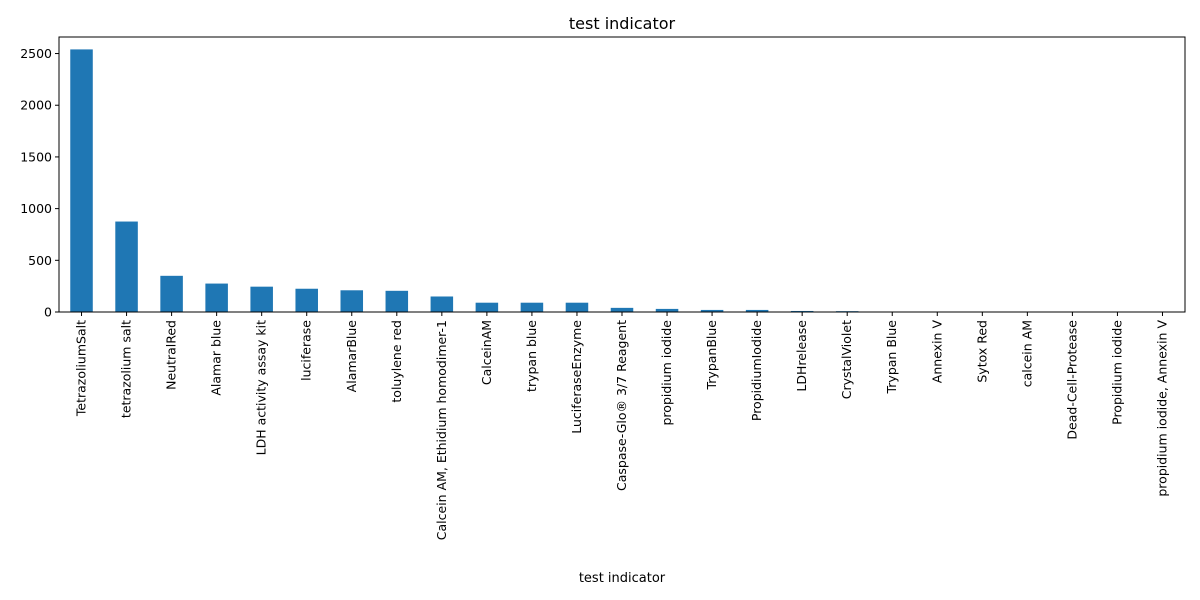 This screenshot has width=1200, height=600. Describe the element at coordinates (756, 370) in the screenshot. I see `x-tick-label-15: PropidiumIodide` at that location.